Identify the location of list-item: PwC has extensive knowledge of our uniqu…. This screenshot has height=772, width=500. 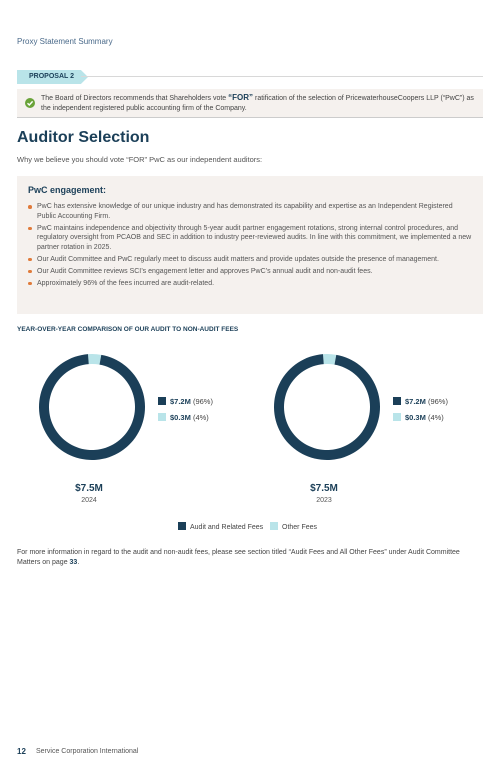
(250, 211).